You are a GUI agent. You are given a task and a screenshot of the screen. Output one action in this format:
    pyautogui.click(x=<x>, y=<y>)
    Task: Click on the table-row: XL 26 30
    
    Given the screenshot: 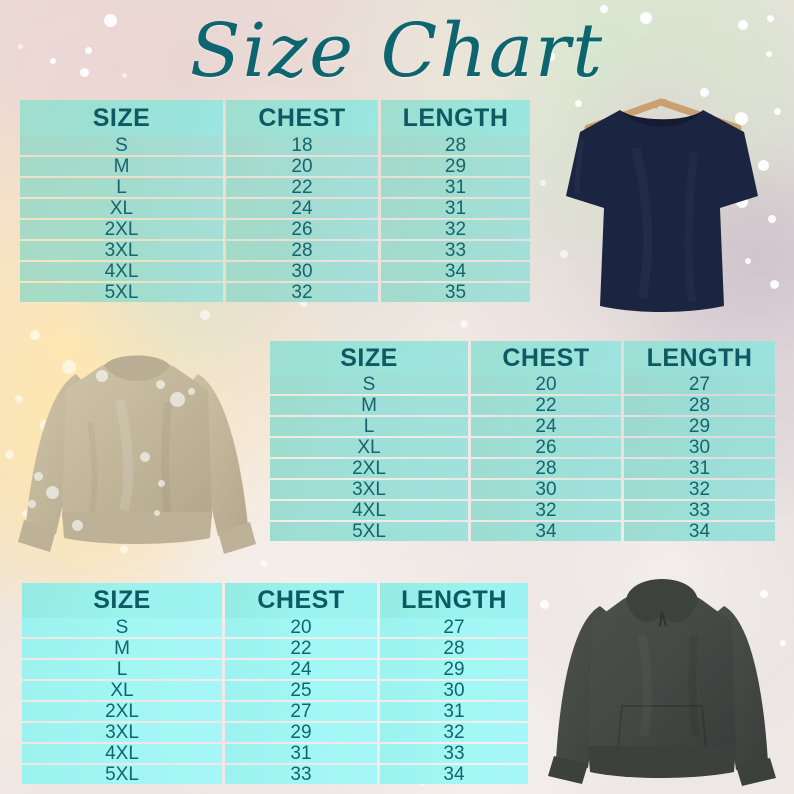 What is the action you would take?
    pyautogui.click(x=522, y=447)
    